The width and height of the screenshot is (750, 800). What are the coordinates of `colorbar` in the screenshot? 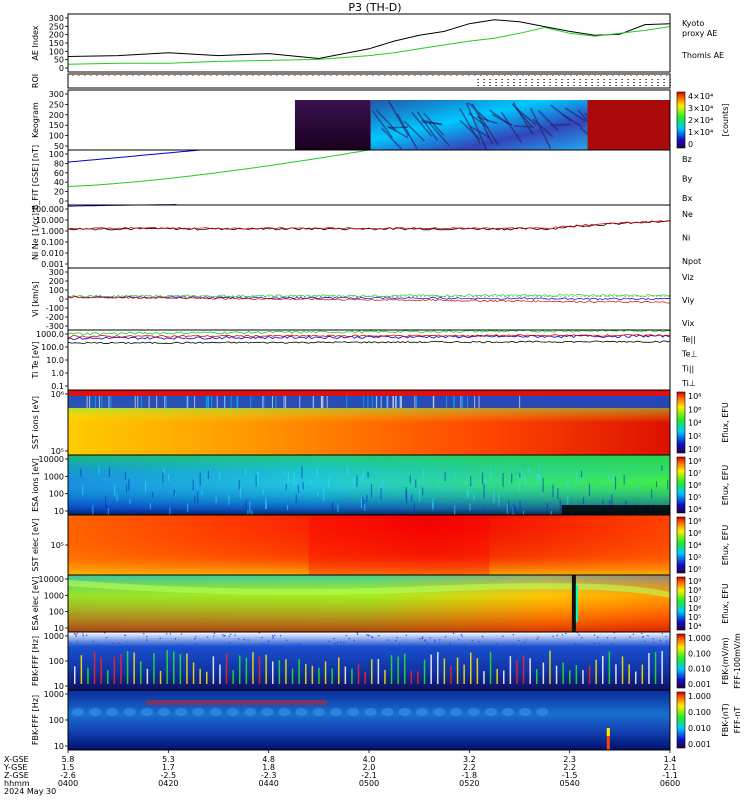 It's located at (681, 720).